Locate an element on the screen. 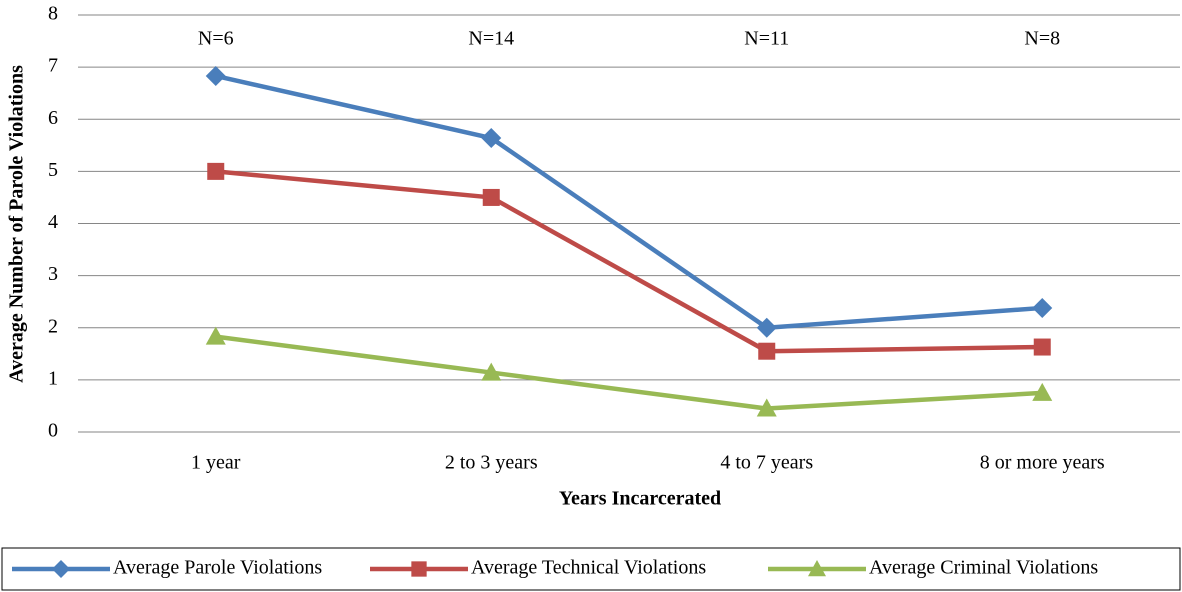 This screenshot has height=592, width=1182. y-tick-label: 6 is located at coordinates (53, 118).